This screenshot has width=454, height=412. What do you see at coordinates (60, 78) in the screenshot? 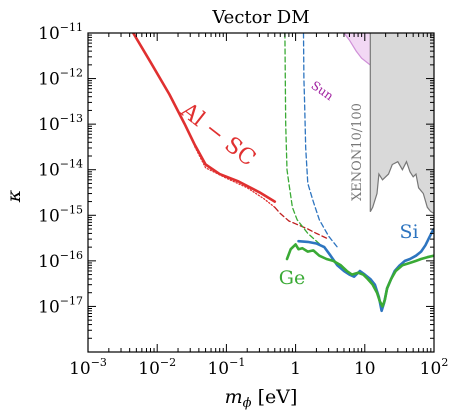
I see `y-tick-label: 10−12` at bounding box center [60, 78].